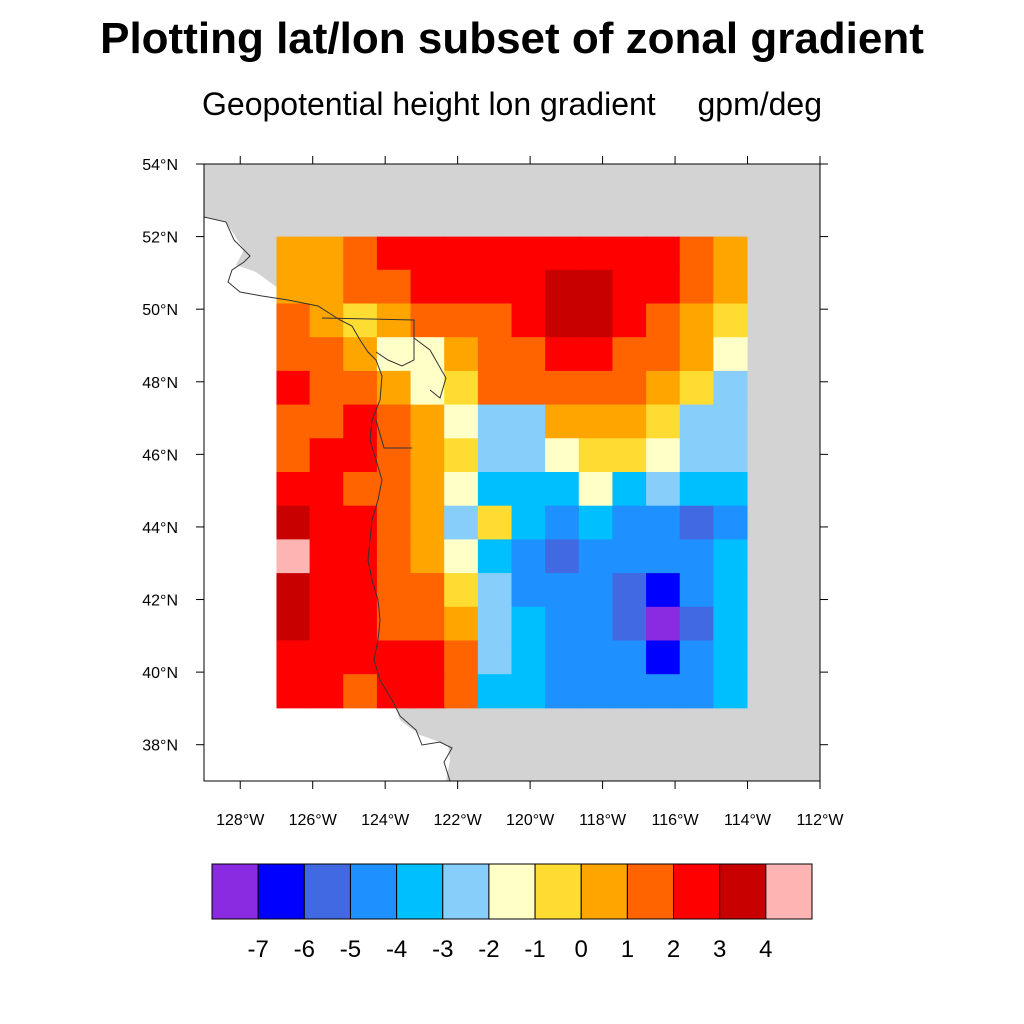 Image resolution: width=1024 pixels, height=1024 pixels. Describe the element at coordinates (160, 455) in the screenshot. I see `y-tick-label: 46°N` at that location.